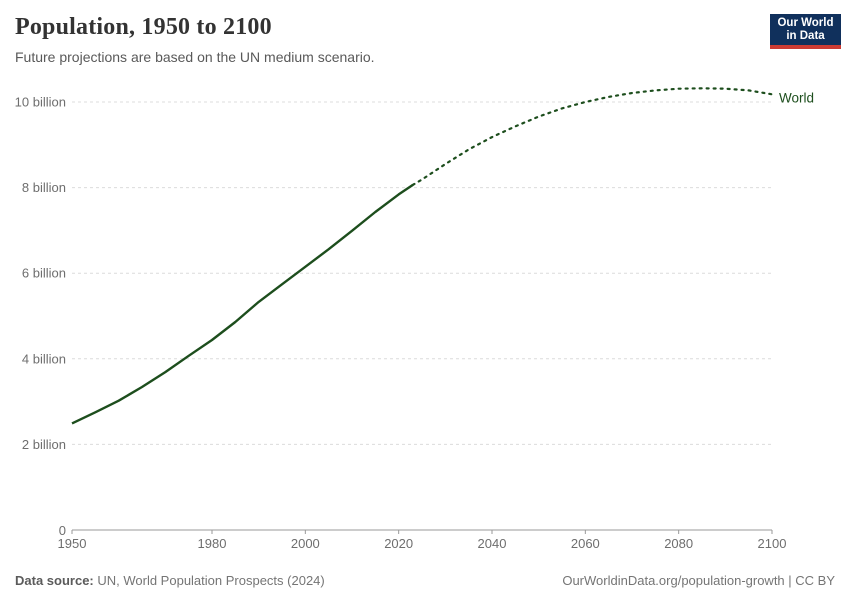 Image resolution: width=850 pixels, height=600 pixels. Describe the element at coordinates (772, 543) in the screenshot. I see `x-tick-label-2100: 2100` at that location.